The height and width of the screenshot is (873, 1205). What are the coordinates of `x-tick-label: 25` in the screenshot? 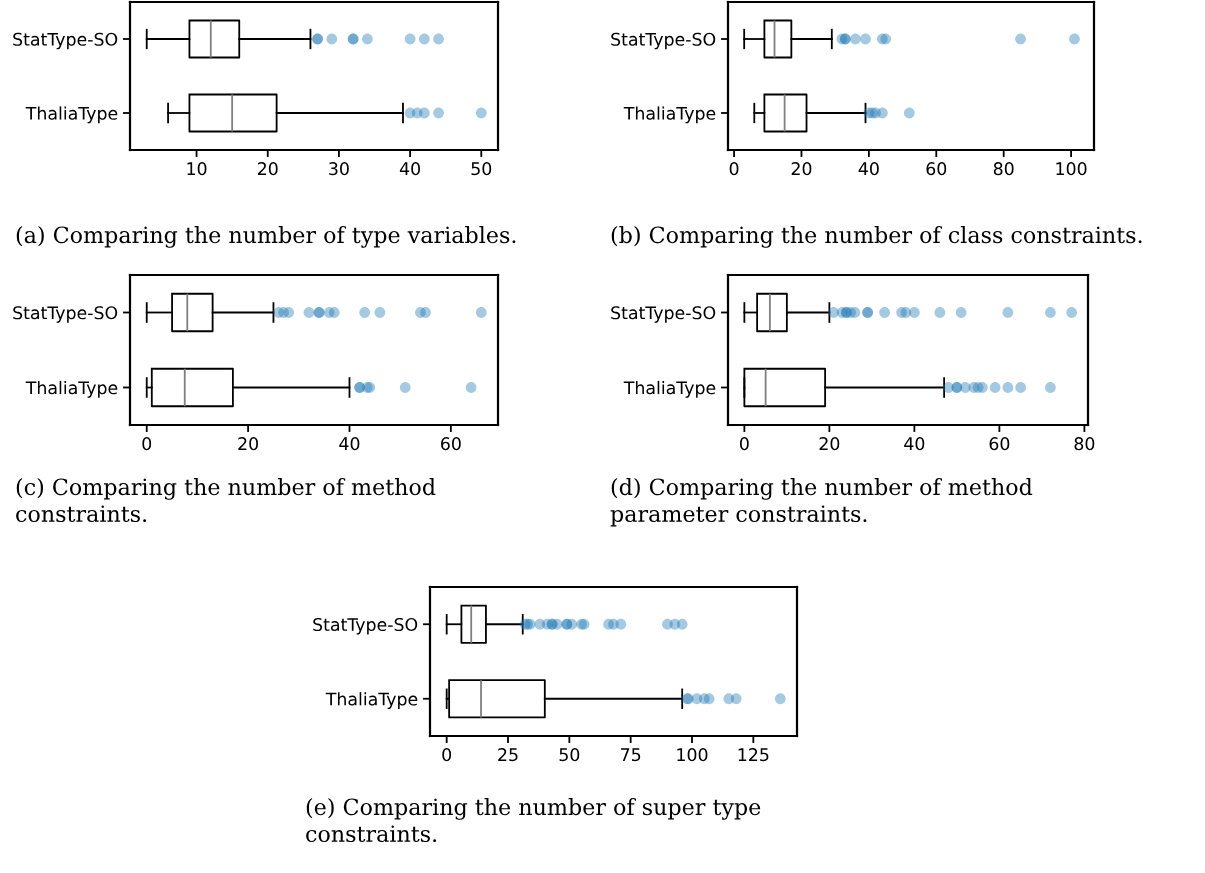 It's located at (508, 755).